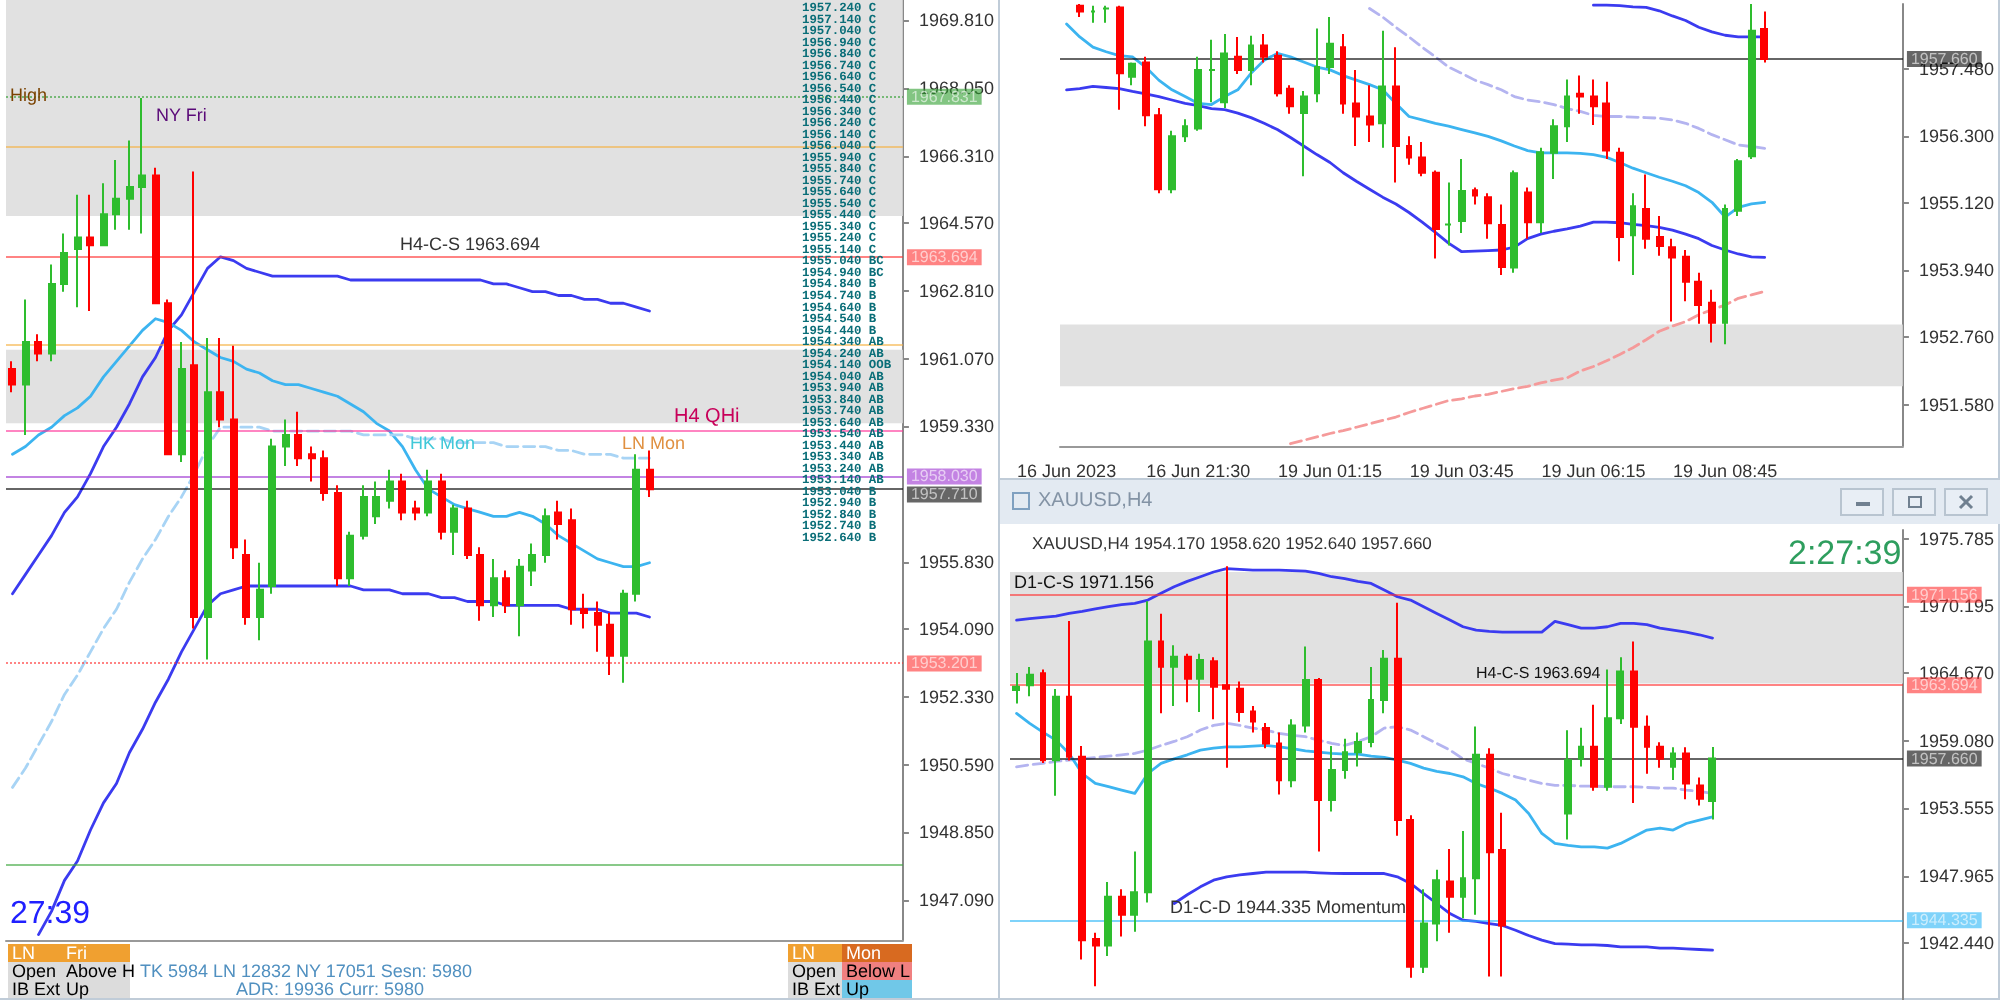  Describe the element at coordinates (443, 443) in the screenshot. I see `annotation: HK Mon` at that location.